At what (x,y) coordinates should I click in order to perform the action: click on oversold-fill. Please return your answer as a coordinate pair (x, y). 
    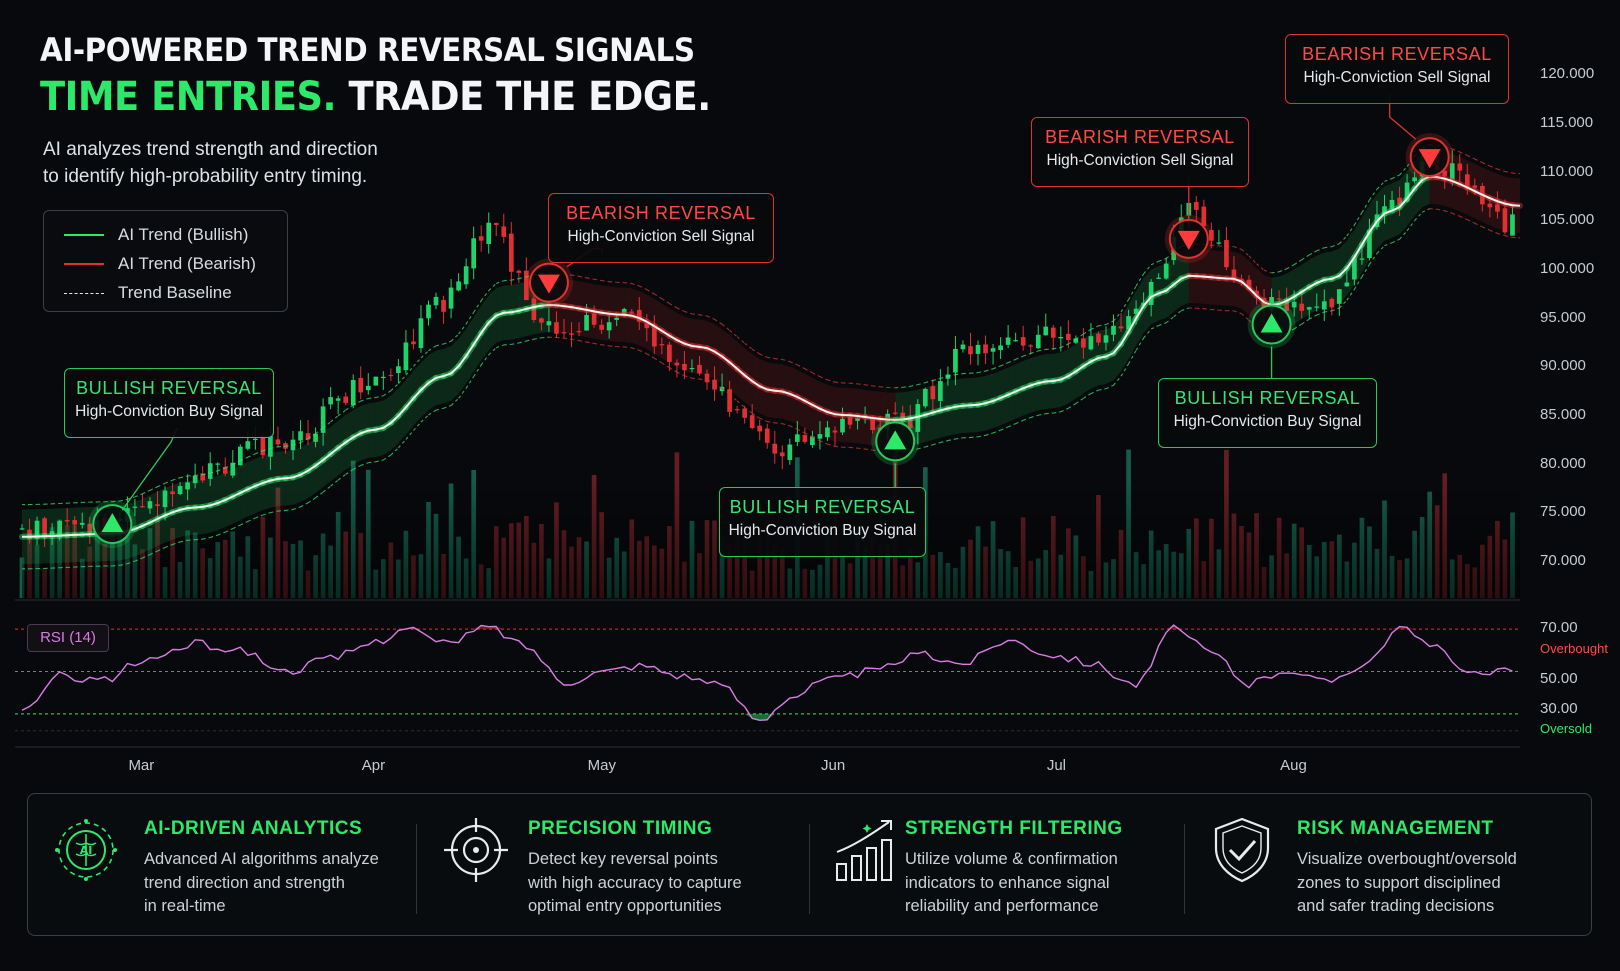
    Looking at the image, I should click on (763, 717).